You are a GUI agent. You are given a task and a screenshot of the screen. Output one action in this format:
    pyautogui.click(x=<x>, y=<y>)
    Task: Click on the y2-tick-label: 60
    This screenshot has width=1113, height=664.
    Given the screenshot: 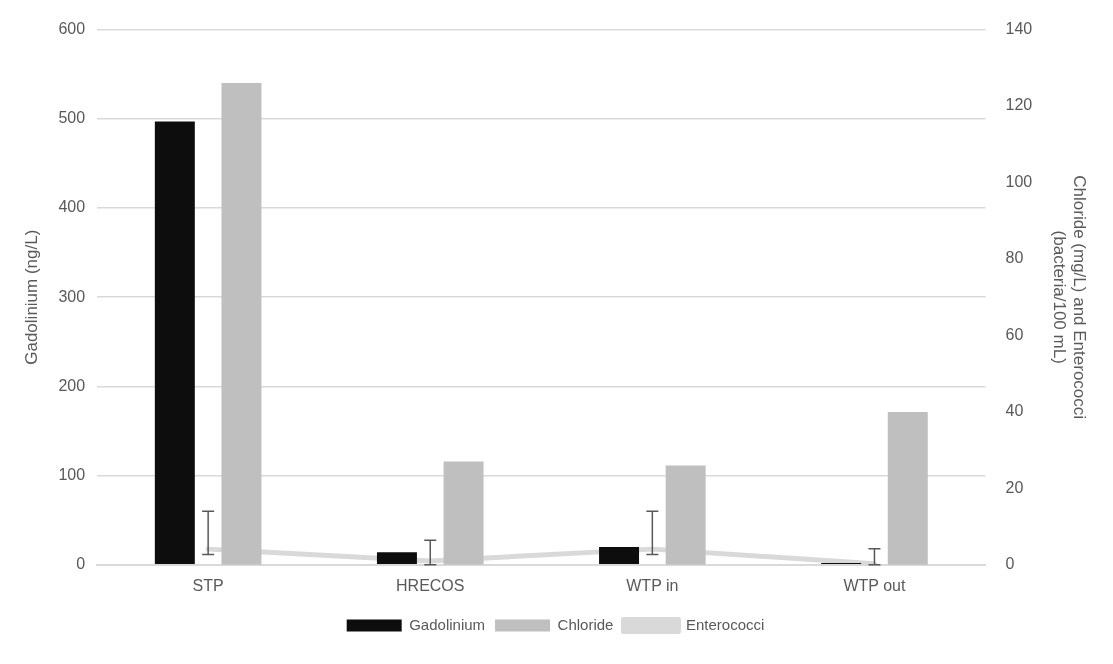 What is the action you would take?
    pyautogui.click(x=1014, y=334)
    